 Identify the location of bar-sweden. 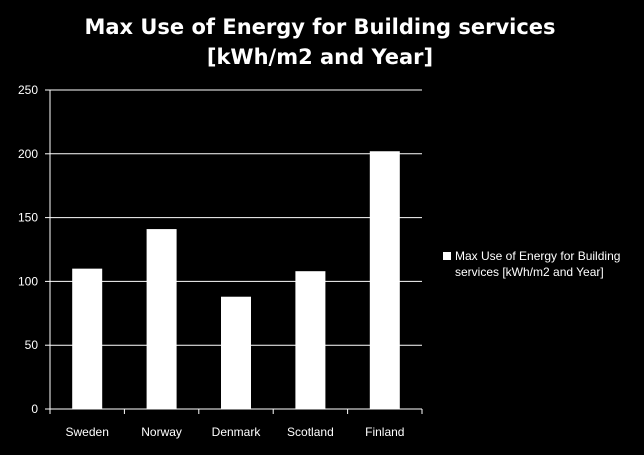
(87, 338).